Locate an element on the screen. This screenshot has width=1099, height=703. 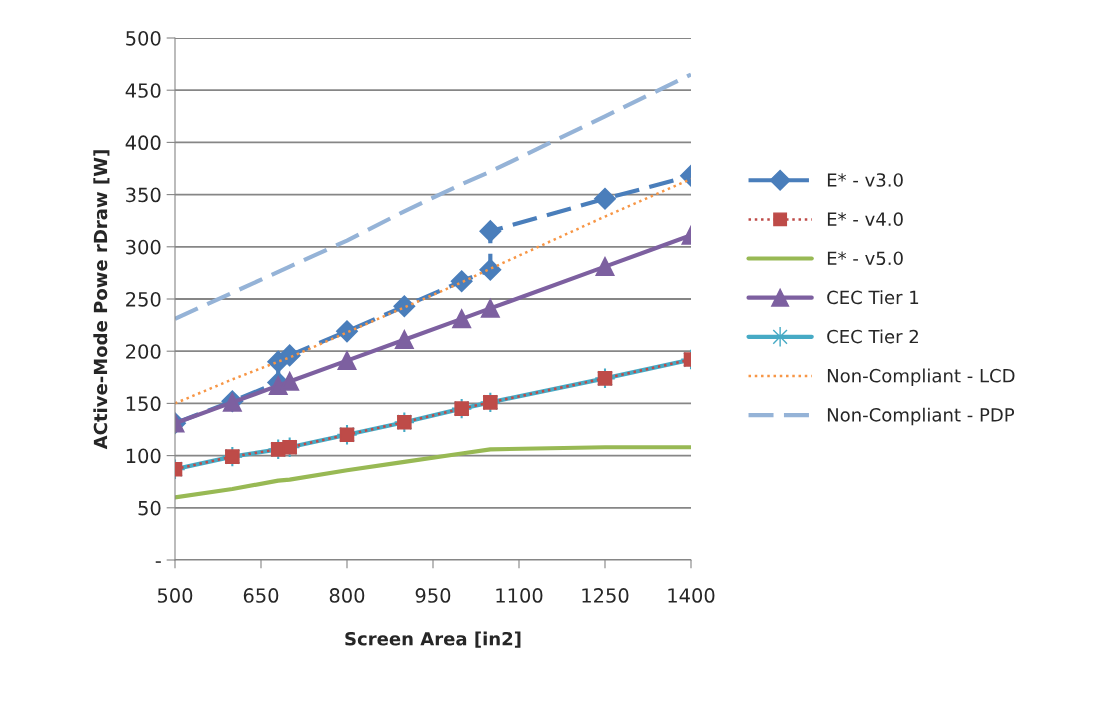
y-tick-label: 50 is located at coordinates (149, 508).